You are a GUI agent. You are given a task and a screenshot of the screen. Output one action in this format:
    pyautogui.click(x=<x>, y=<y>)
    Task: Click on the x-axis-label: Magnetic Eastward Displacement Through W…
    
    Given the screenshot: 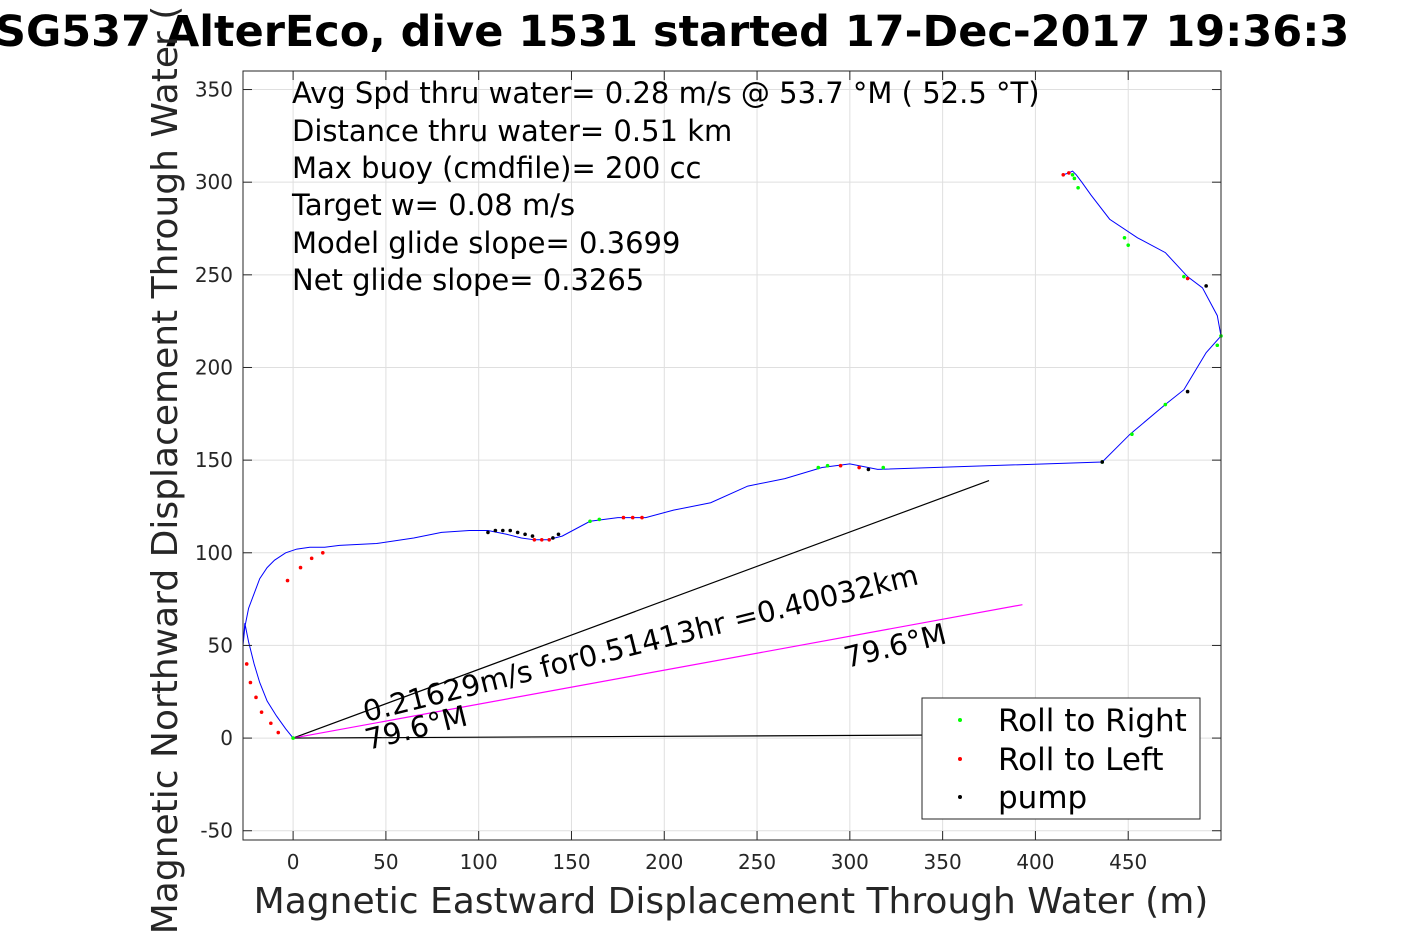 What is the action you would take?
    pyautogui.click(x=731, y=901)
    